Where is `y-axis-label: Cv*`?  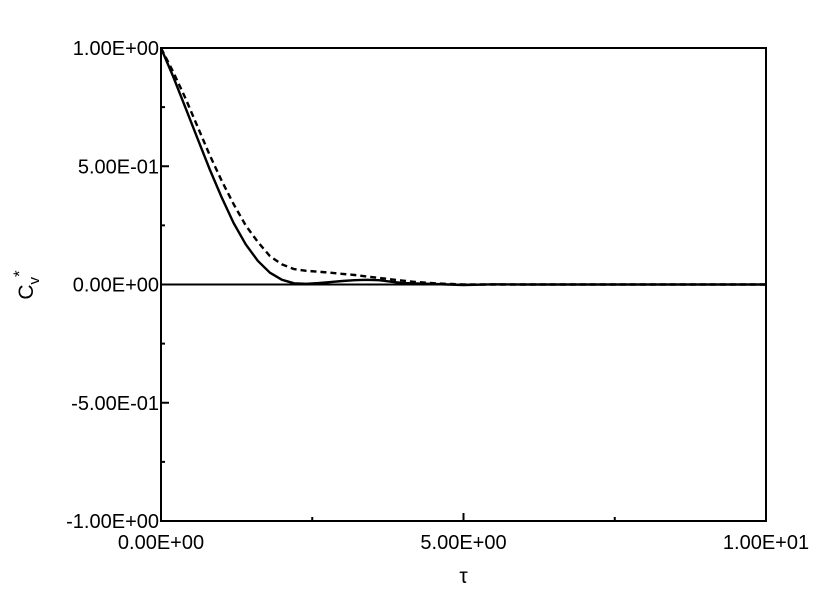 y-axis-label: Cv* is located at coordinates (26, 285).